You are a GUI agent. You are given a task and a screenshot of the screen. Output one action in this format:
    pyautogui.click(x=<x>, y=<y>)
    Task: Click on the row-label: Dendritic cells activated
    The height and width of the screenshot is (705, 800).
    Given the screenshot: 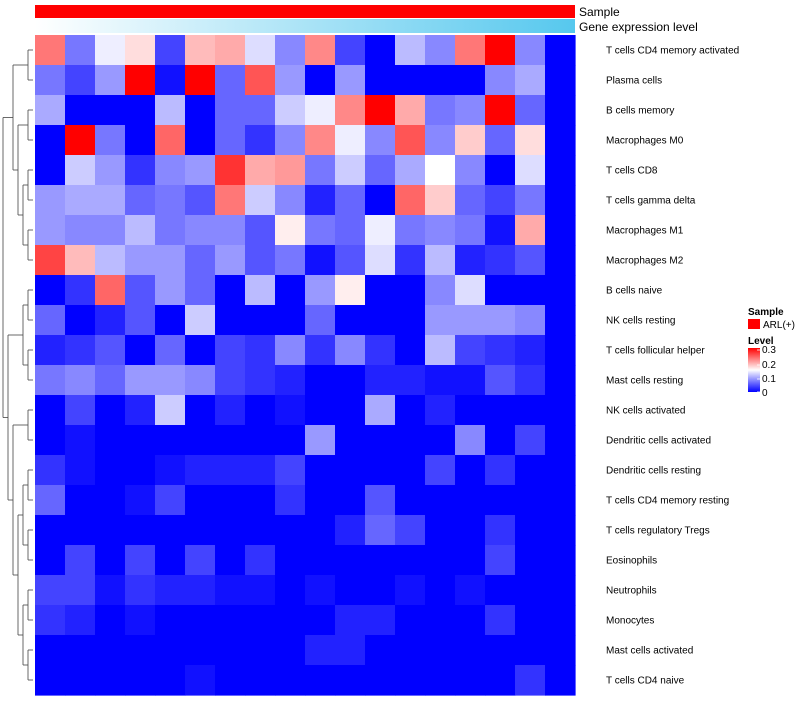 What is the action you would take?
    pyautogui.click(x=658, y=441)
    